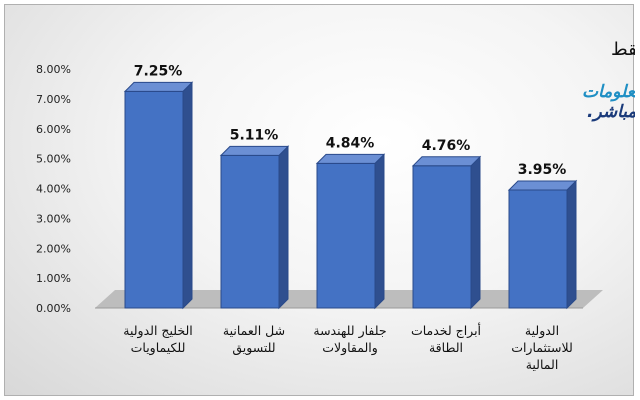 The image size is (640, 400). What do you see at coordinates (53, 308) in the screenshot?
I see `y-tick-label: 0.00%` at bounding box center [53, 308].